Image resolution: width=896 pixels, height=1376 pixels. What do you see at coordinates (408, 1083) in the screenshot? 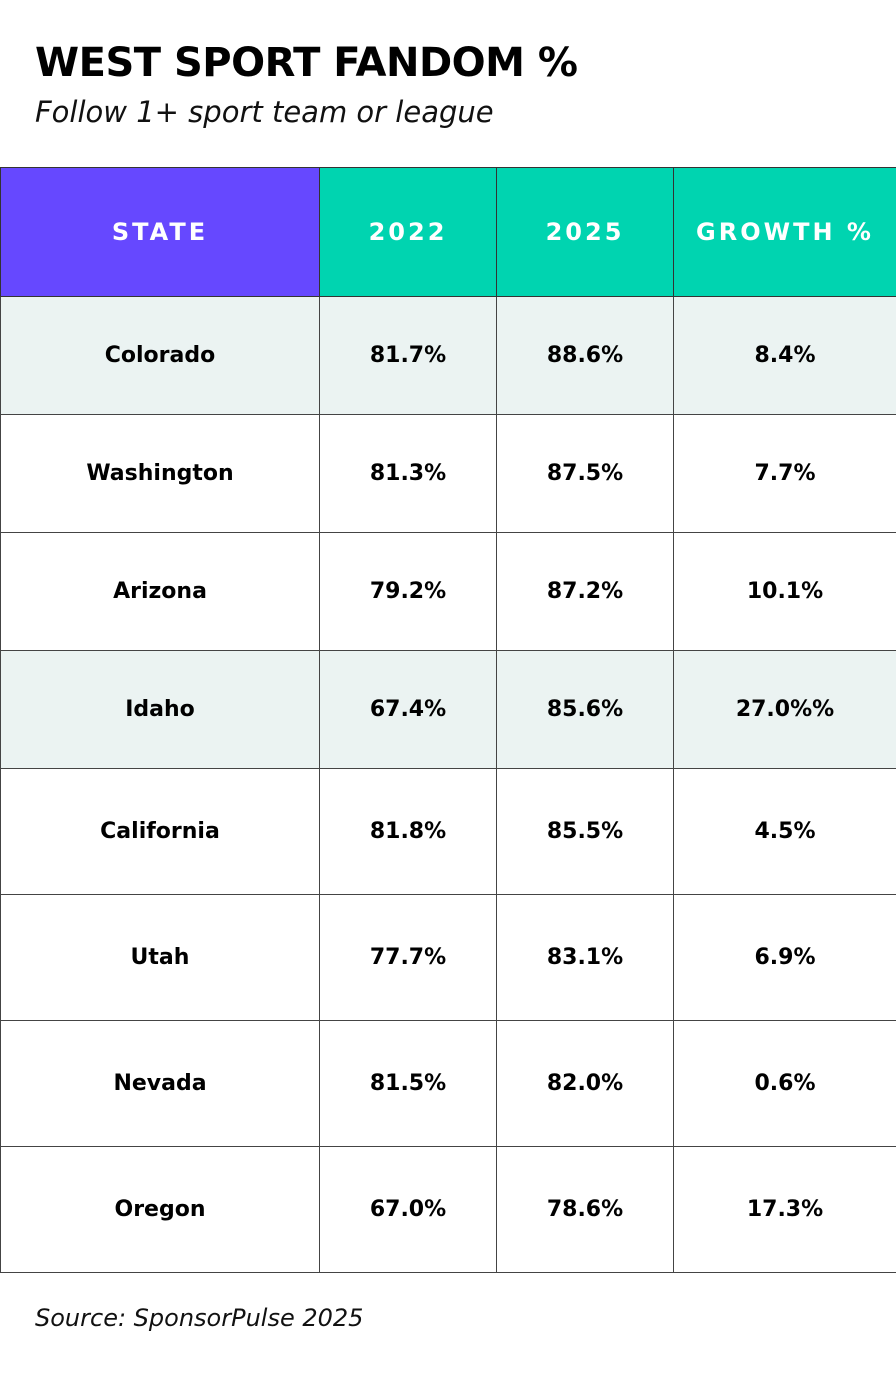
I see `table-cell: 81.5%` at bounding box center [408, 1083].